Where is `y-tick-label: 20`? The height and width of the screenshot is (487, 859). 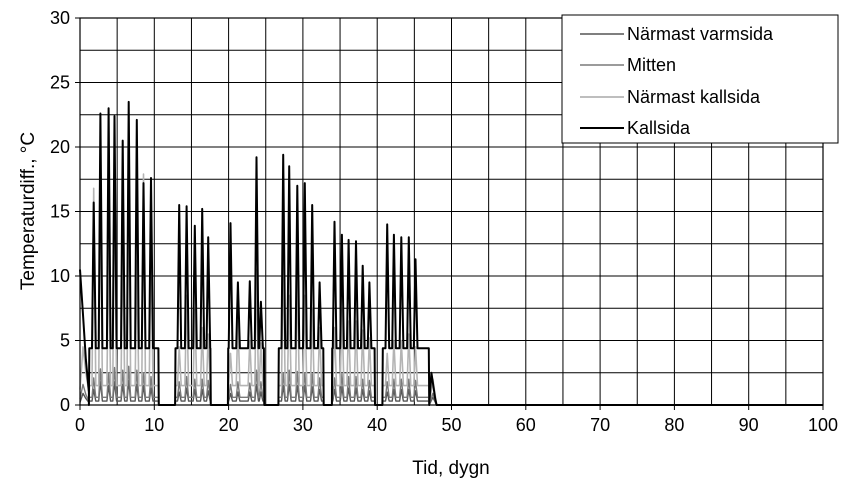
y-tick-label: 20 is located at coordinates (60, 147).